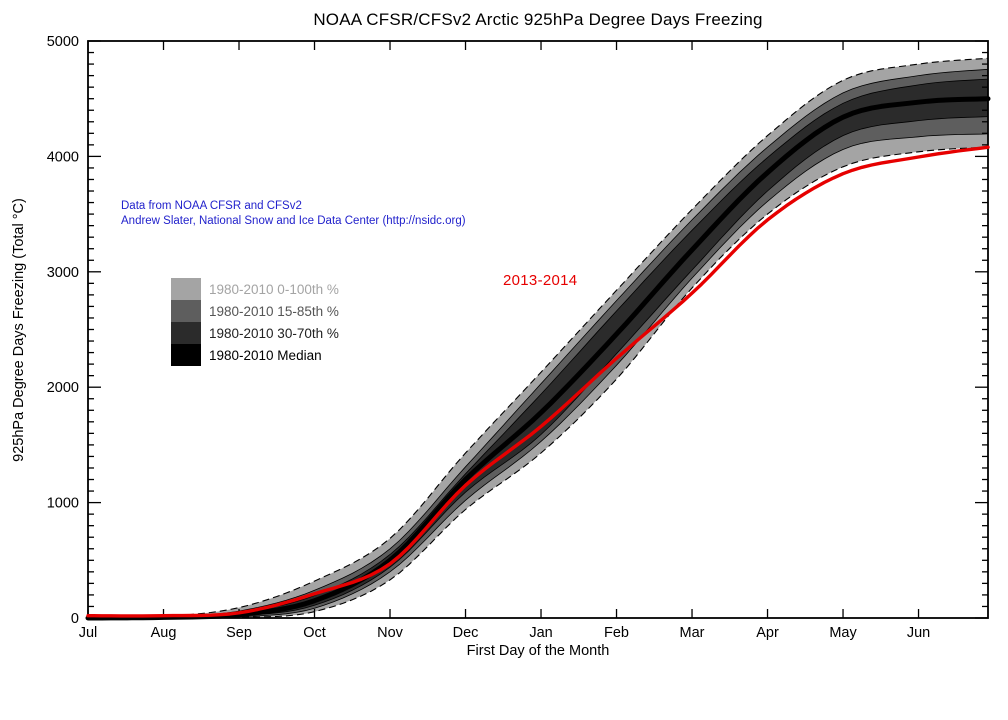 The image size is (1008, 720). What do you see at coordinates (274, 333) in the screenshot?
I see `legend-label-30-70: 1980-2010 30-70th %` at bounding box center [274, 333].